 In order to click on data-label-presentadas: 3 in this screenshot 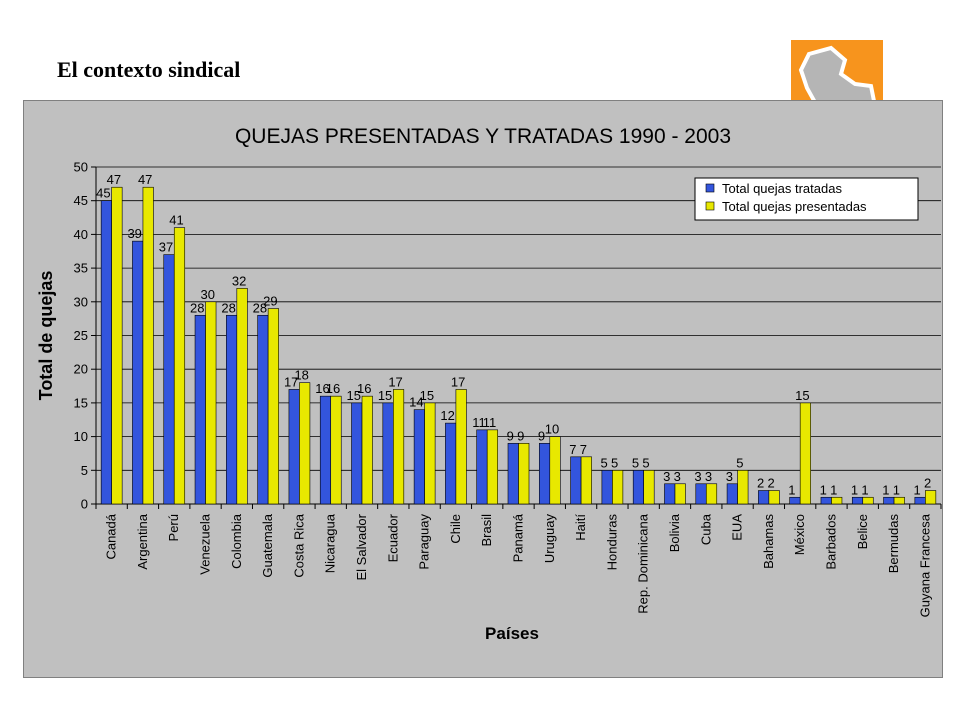, I will do `click(677, 476)`.